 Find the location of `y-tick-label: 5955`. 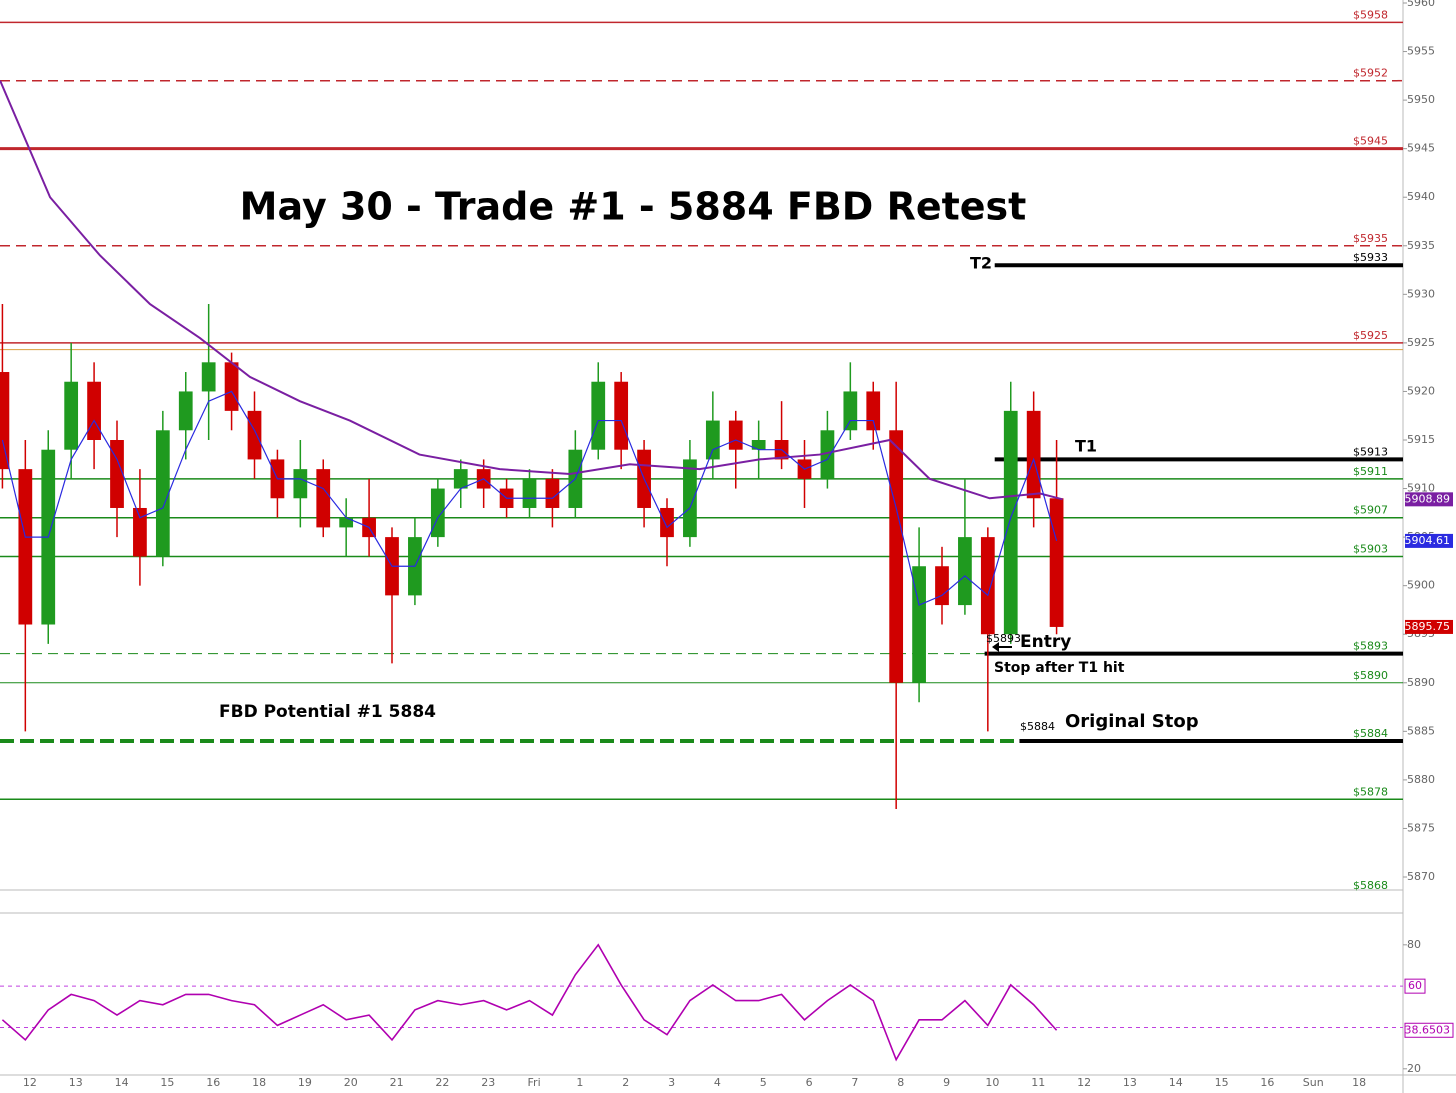

y-tick-label: 5955 is located at coordinates (1421, 51).